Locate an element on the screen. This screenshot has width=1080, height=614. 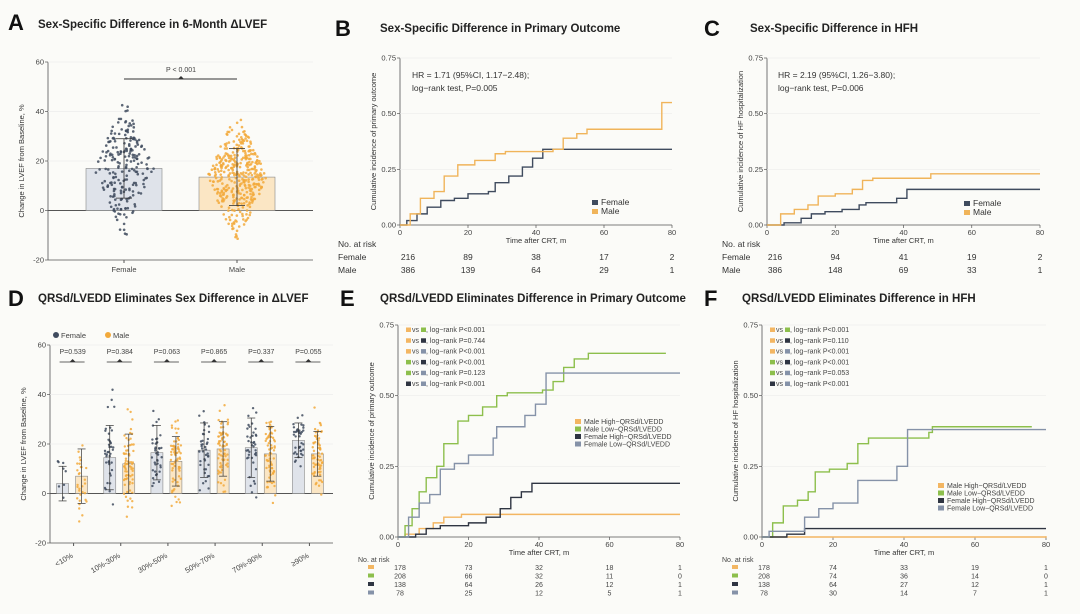
risk-count: 386 is located at coordinates (408, 270).